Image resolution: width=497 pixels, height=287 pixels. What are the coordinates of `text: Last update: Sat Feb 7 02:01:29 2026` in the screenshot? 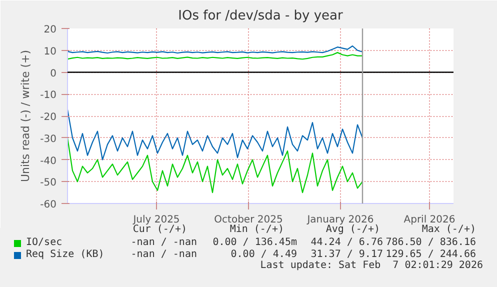 It's located at (371, 266).